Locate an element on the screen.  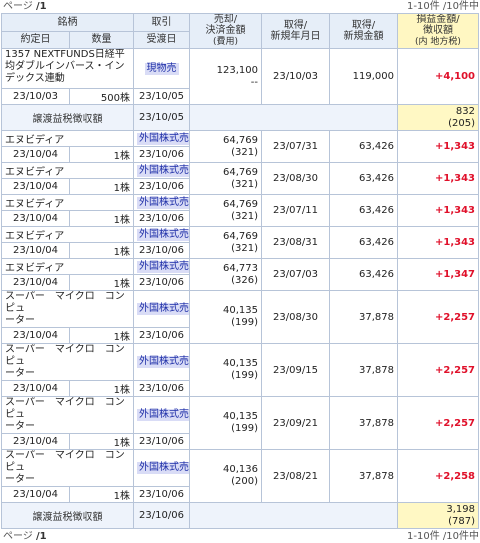
profit-loss: +2,258 is located at coordinates (438, 476).